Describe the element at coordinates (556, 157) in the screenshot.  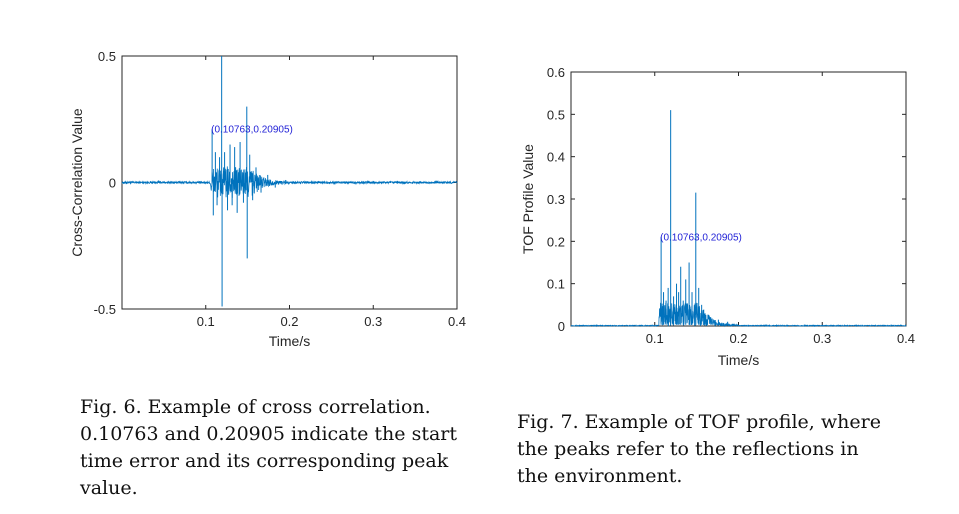
I see `y-tick-label: 0.4` at that location.